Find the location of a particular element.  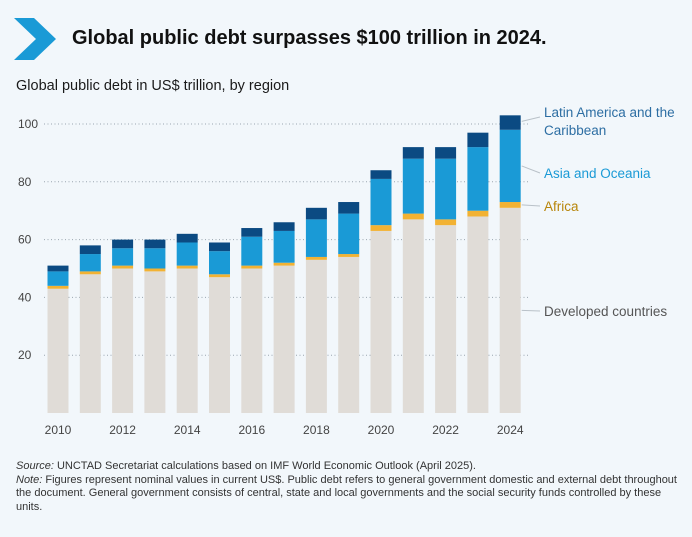

x-tick-label: 2024 is located at coordinates (510, 430).